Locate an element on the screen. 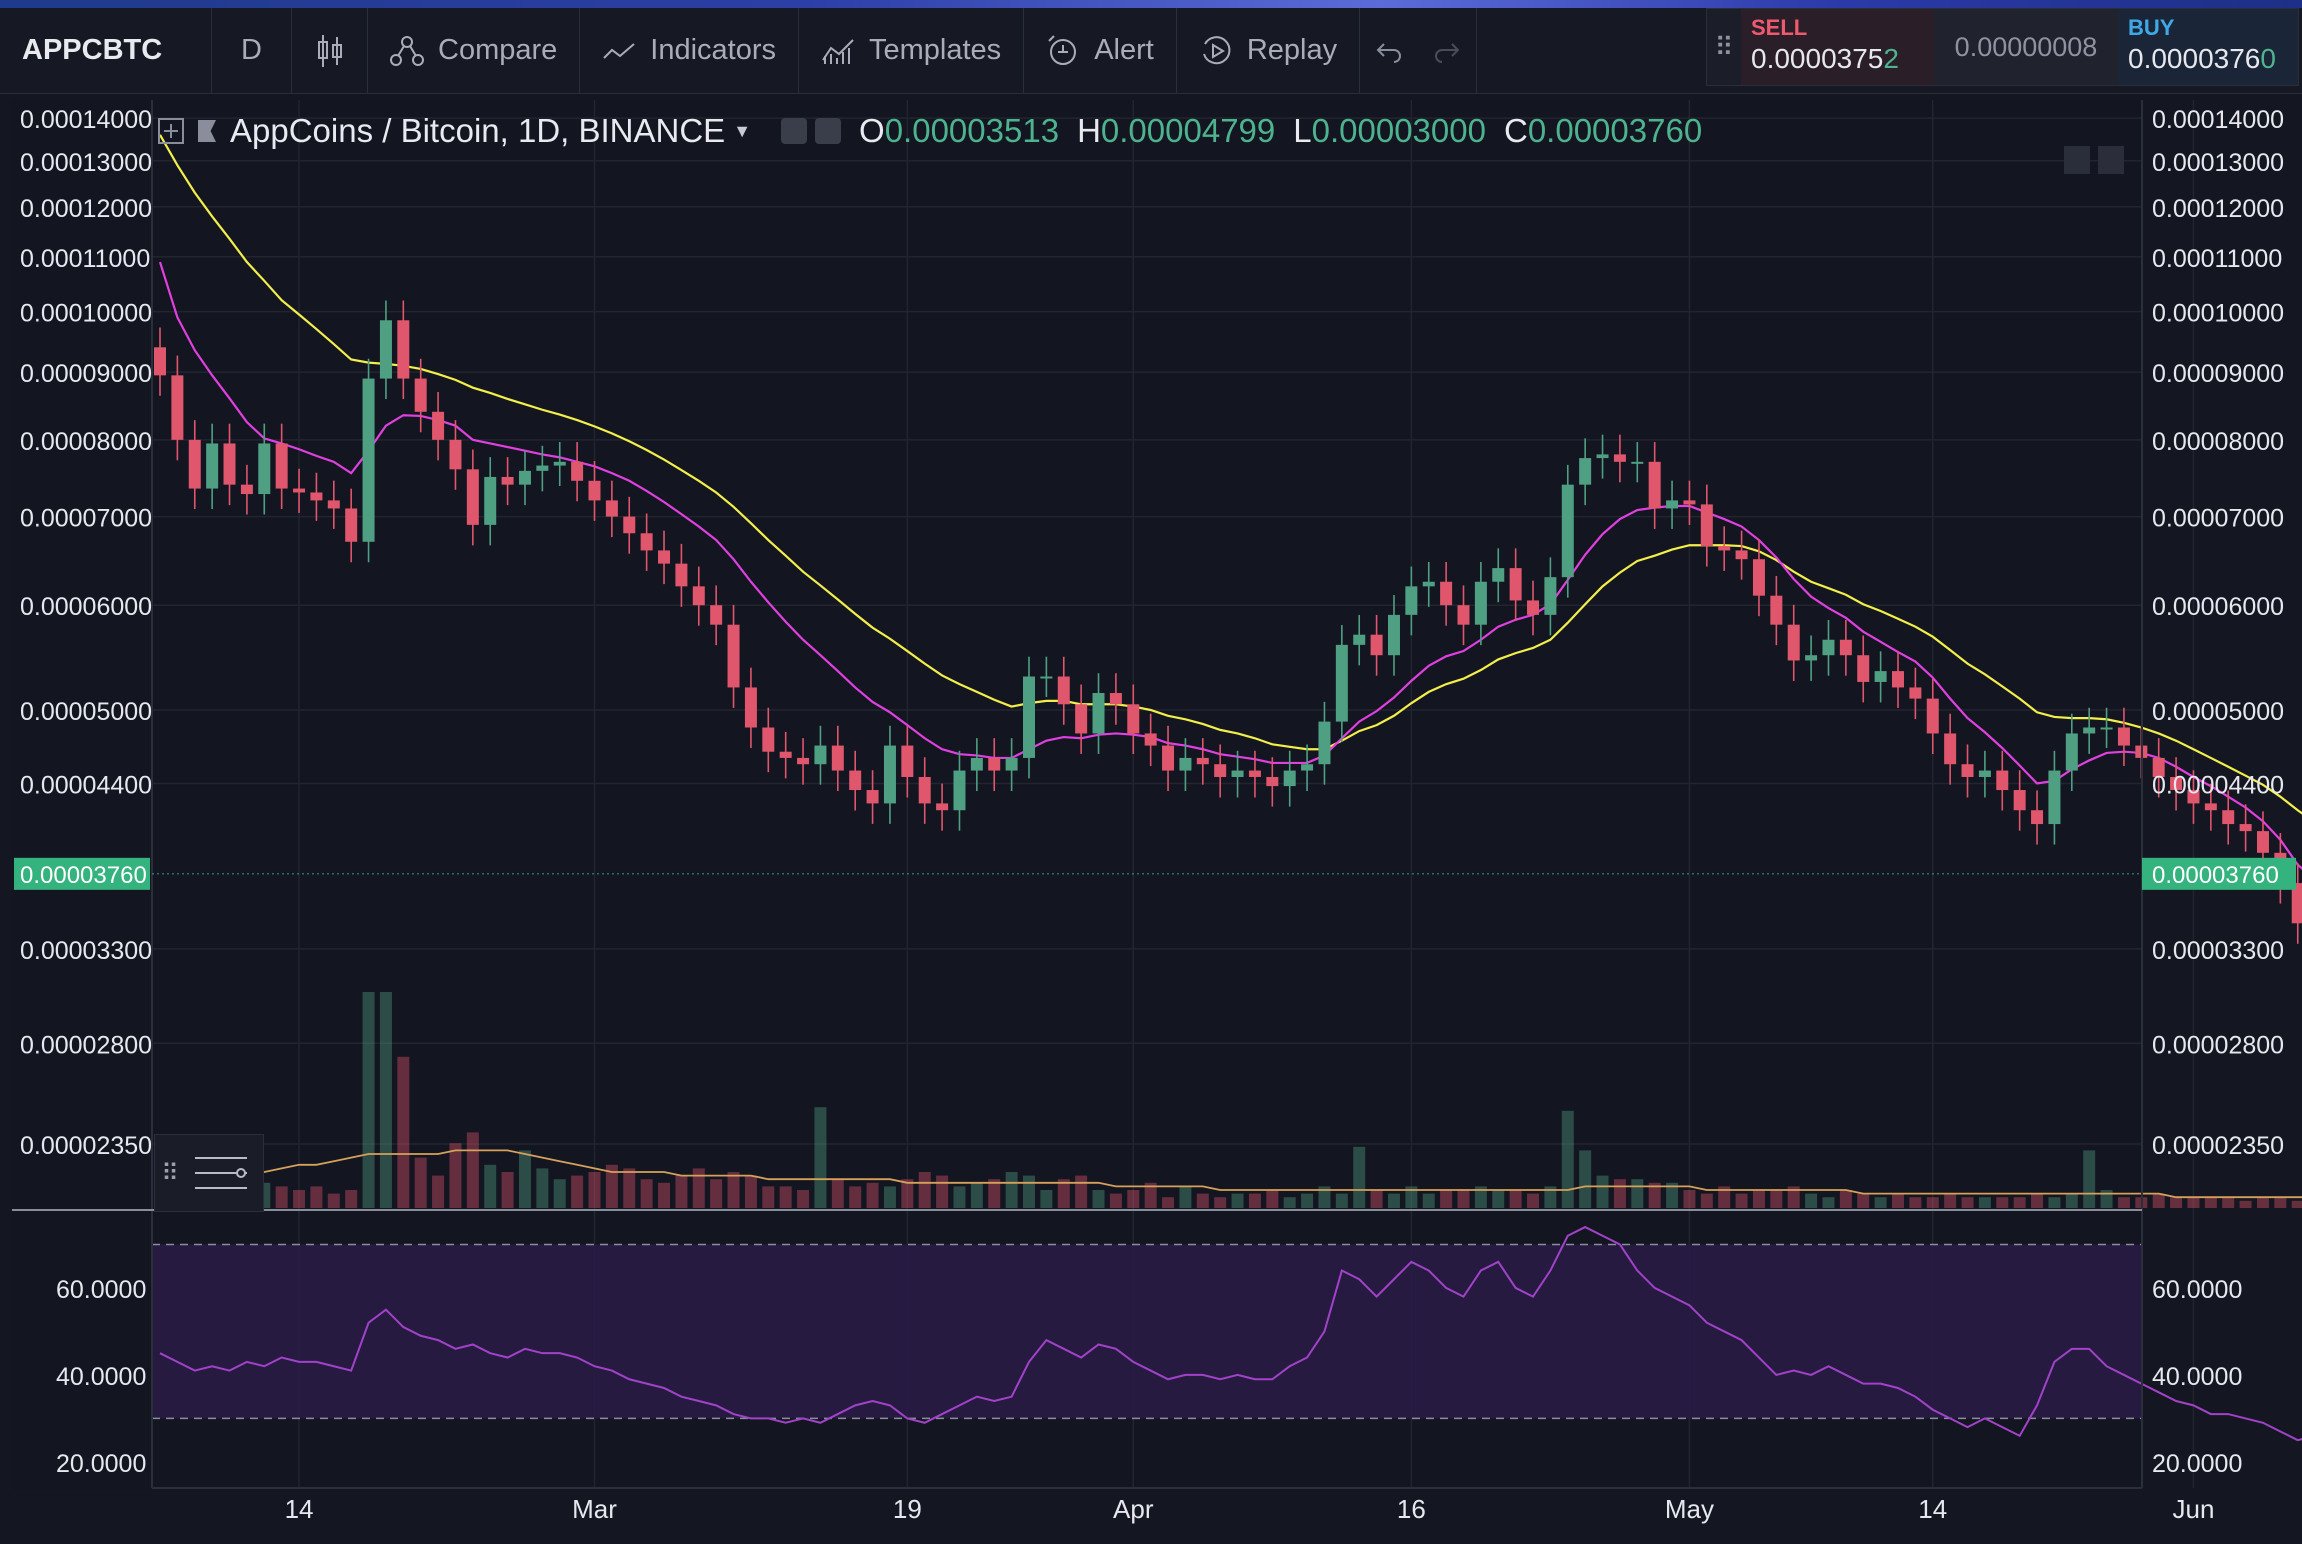  chevron-down-icon: ▼ is located at coordinates (742, 130).